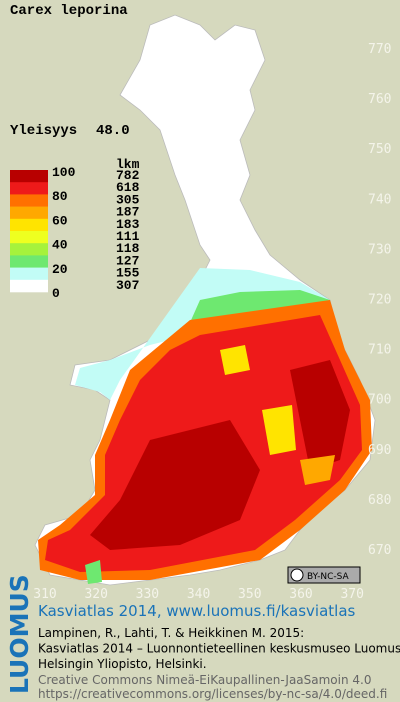  I want to click on badge-box, so click(324, 575).